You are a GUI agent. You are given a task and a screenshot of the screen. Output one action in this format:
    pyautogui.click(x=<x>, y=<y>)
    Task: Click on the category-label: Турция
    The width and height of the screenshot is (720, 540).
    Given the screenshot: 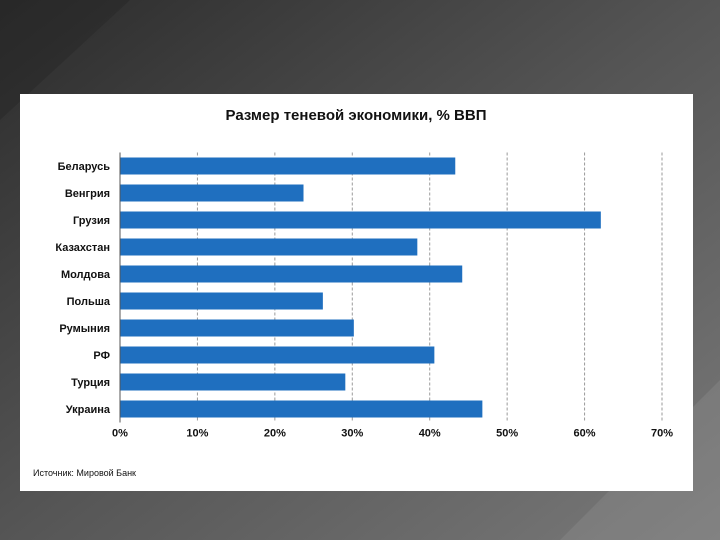 What is the action you would take?
    pyautogui.click(x=90, y=383)
    